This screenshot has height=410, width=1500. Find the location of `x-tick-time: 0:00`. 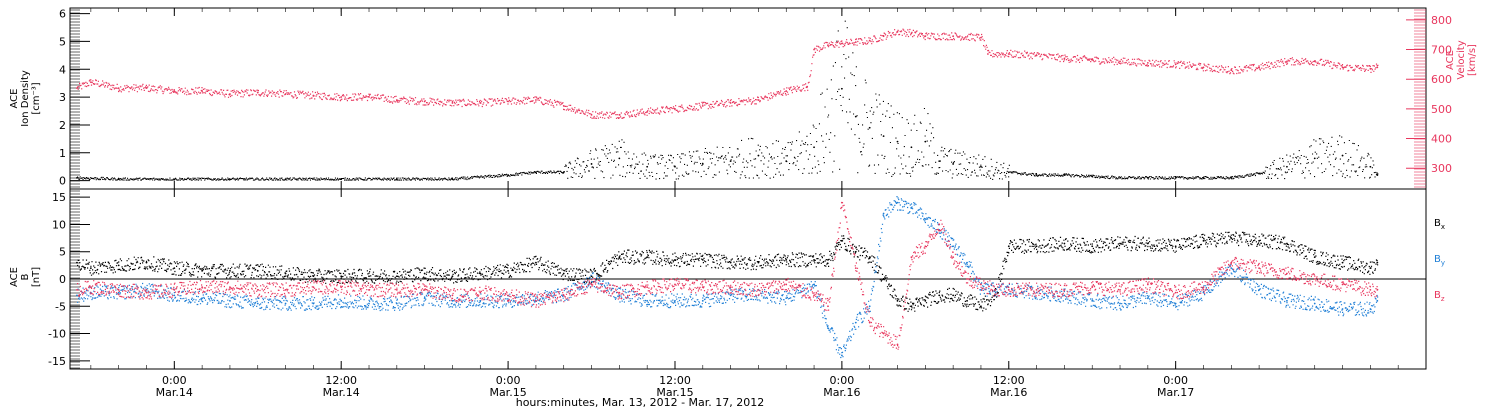

x-tick-time: 0:00 is located at coordinates (1175, 380).